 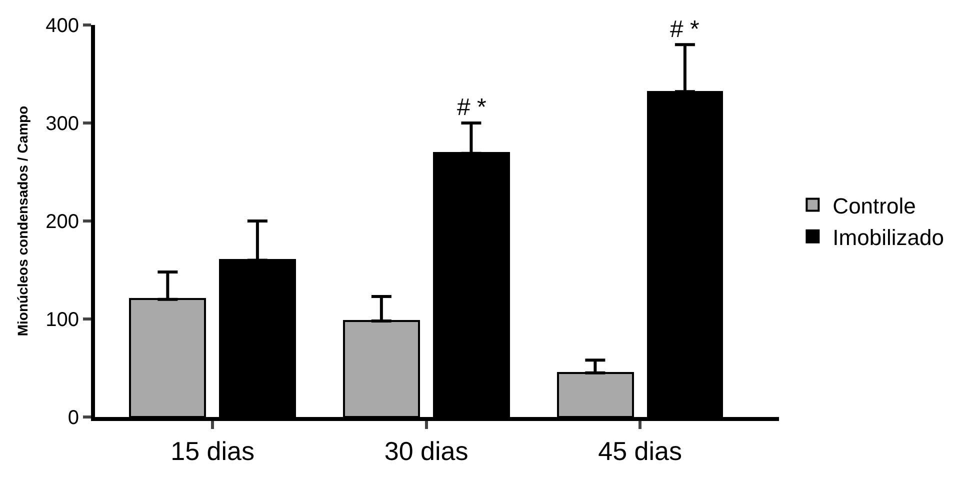 I want to click on y-tick-label: 200, so click(x=62, y=222).